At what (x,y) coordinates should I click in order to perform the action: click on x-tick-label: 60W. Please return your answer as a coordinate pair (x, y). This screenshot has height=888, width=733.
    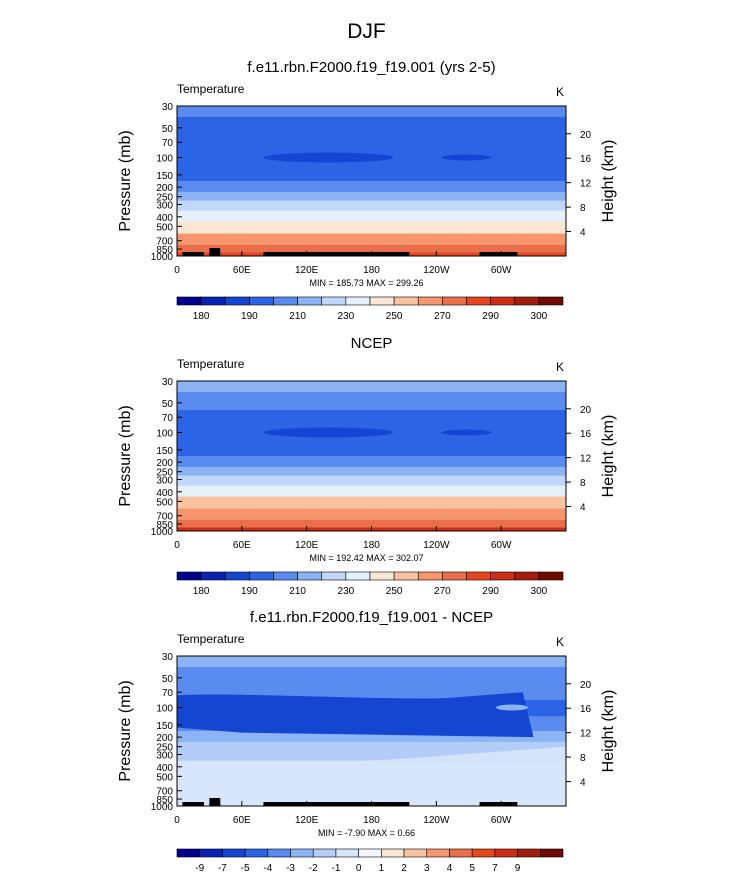
    Looking at the image, I should click on (501, 820).